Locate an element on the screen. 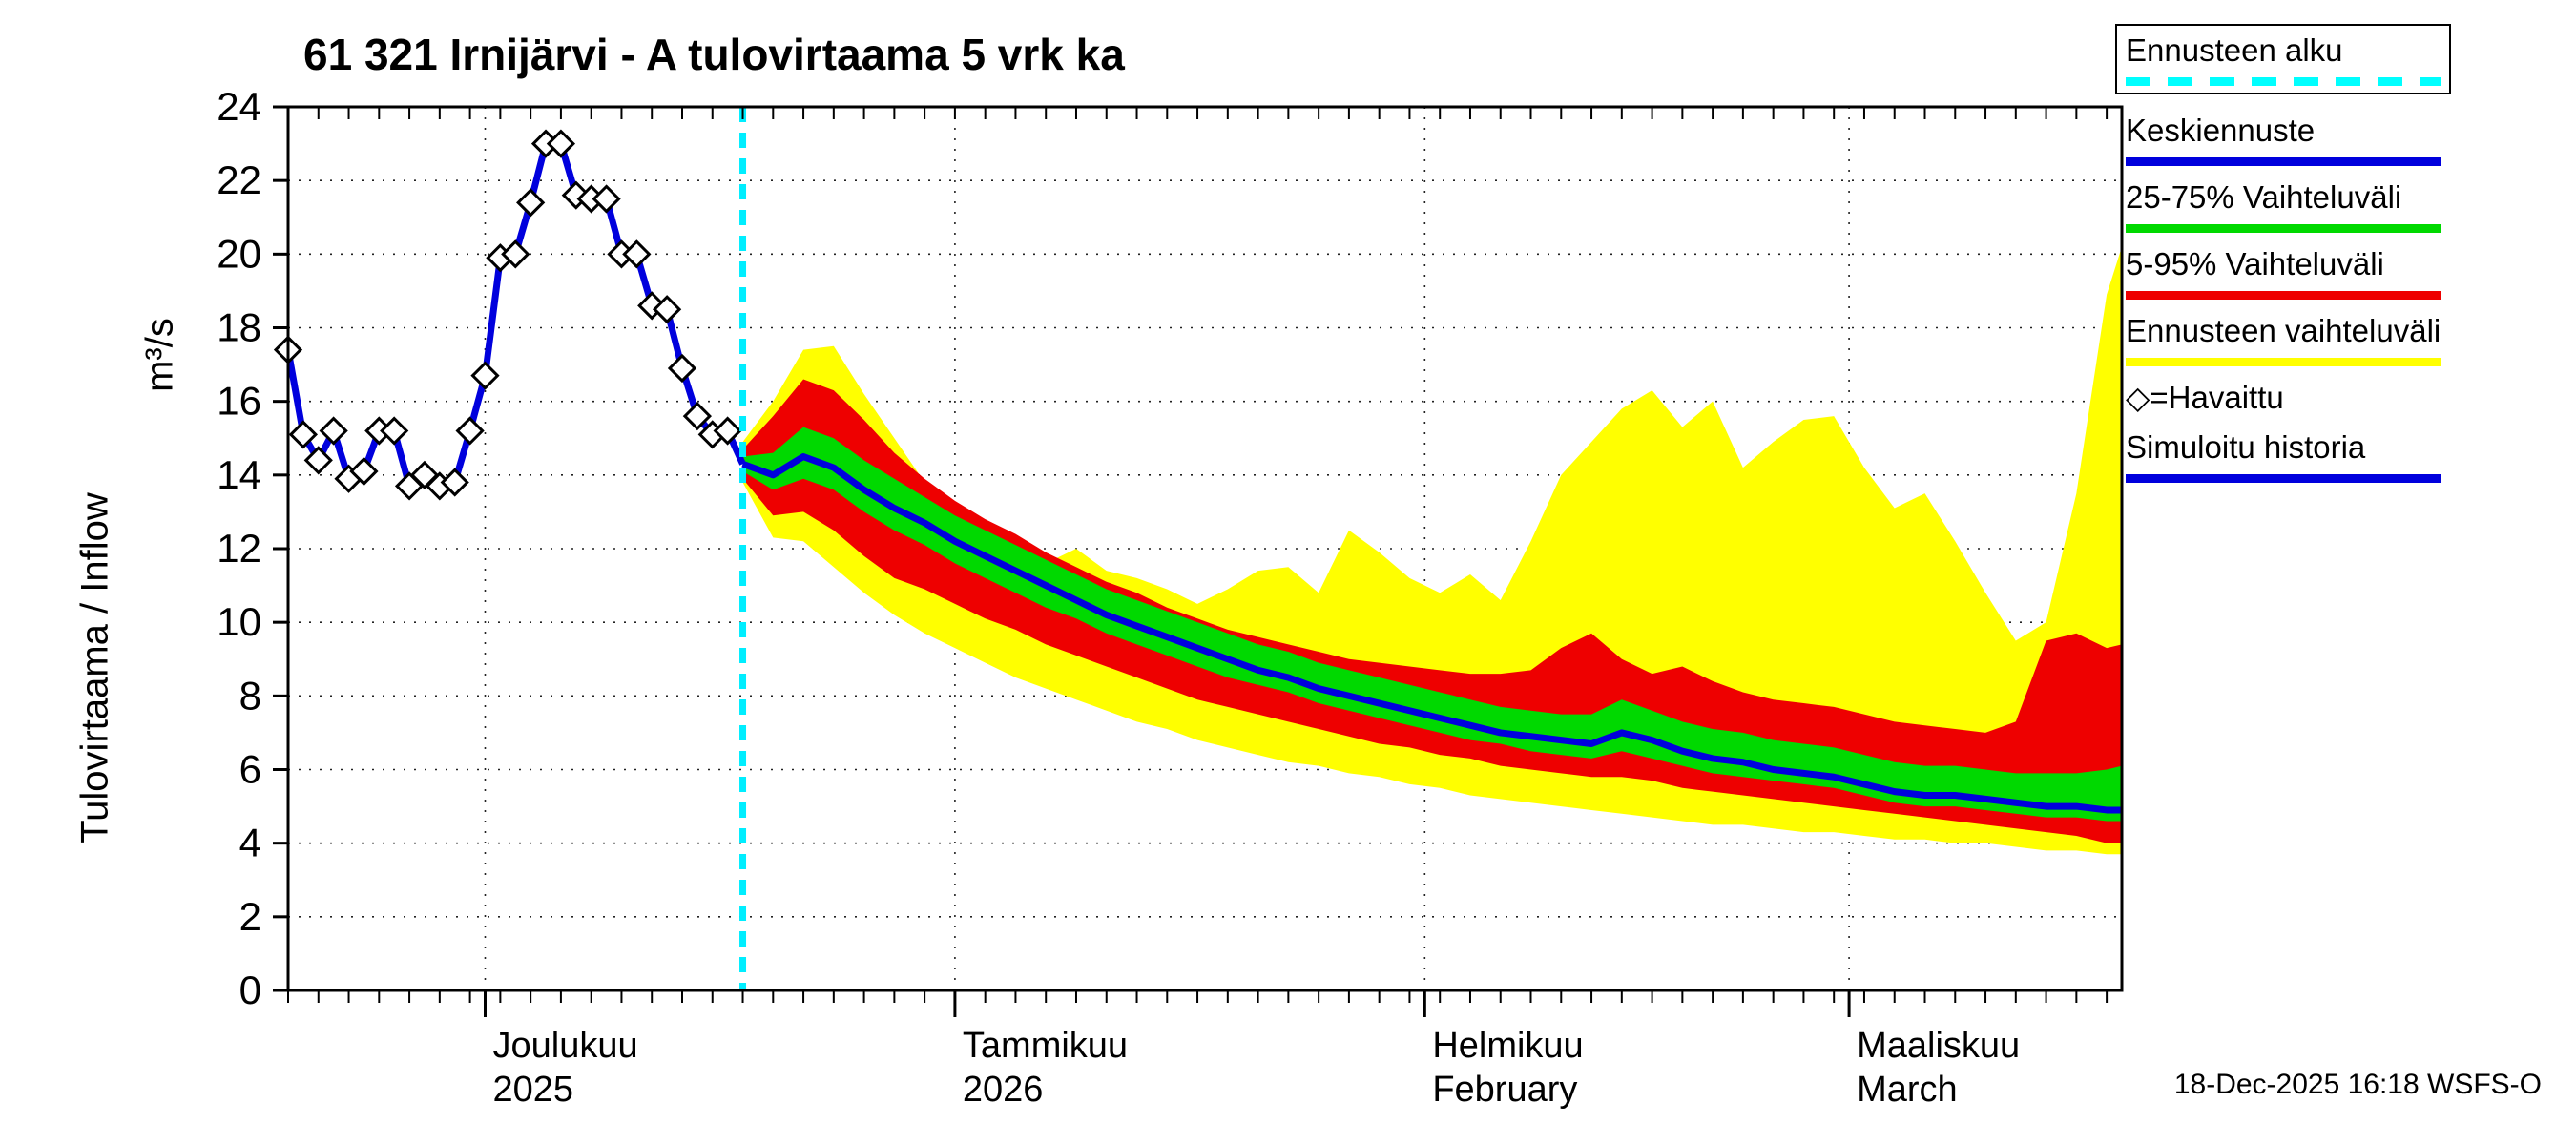  x-month-label: Tammikuu is located at coordinates (1045, 1046).